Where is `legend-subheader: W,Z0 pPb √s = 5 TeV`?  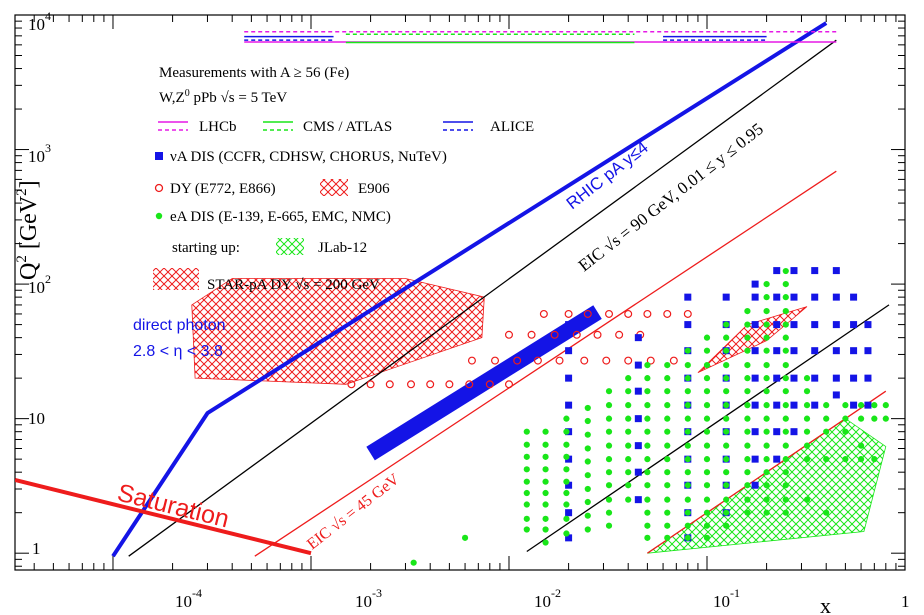 legend-subheader: W,Z0 pPb √s = 5 TeV is located at coordinates (223, 97).